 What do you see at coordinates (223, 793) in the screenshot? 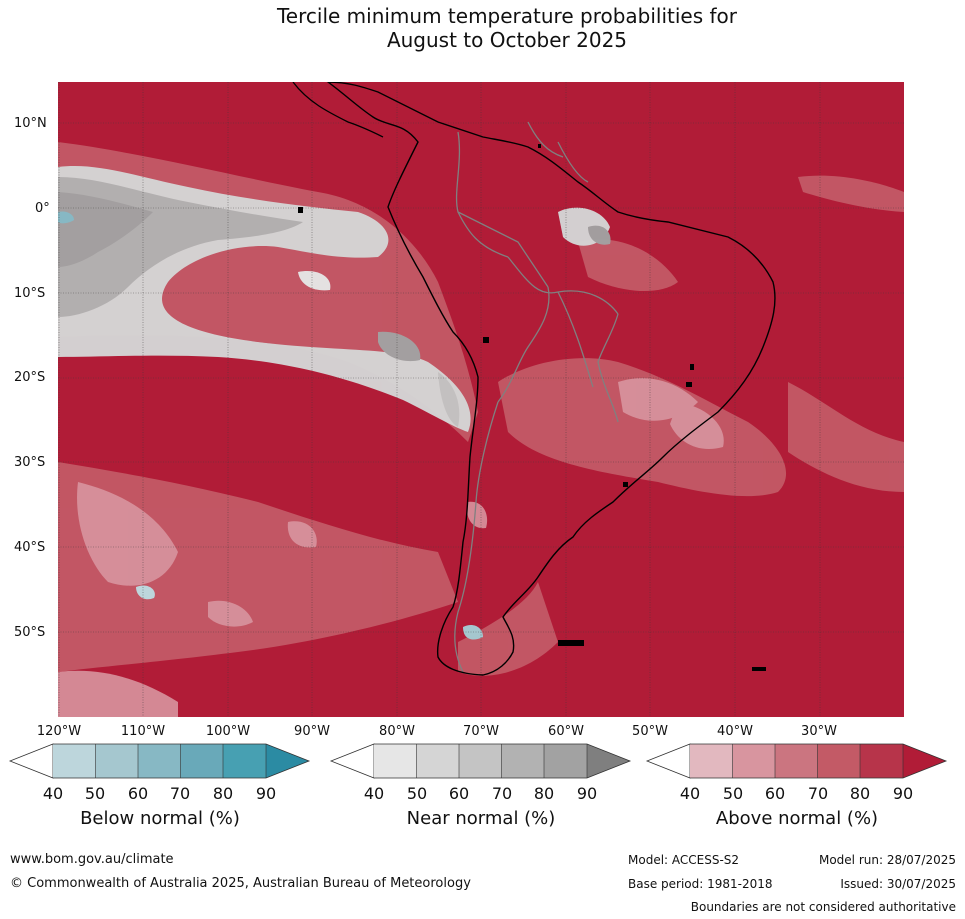
I see `below-tick-80: 80` at bounding box center [223, 793].